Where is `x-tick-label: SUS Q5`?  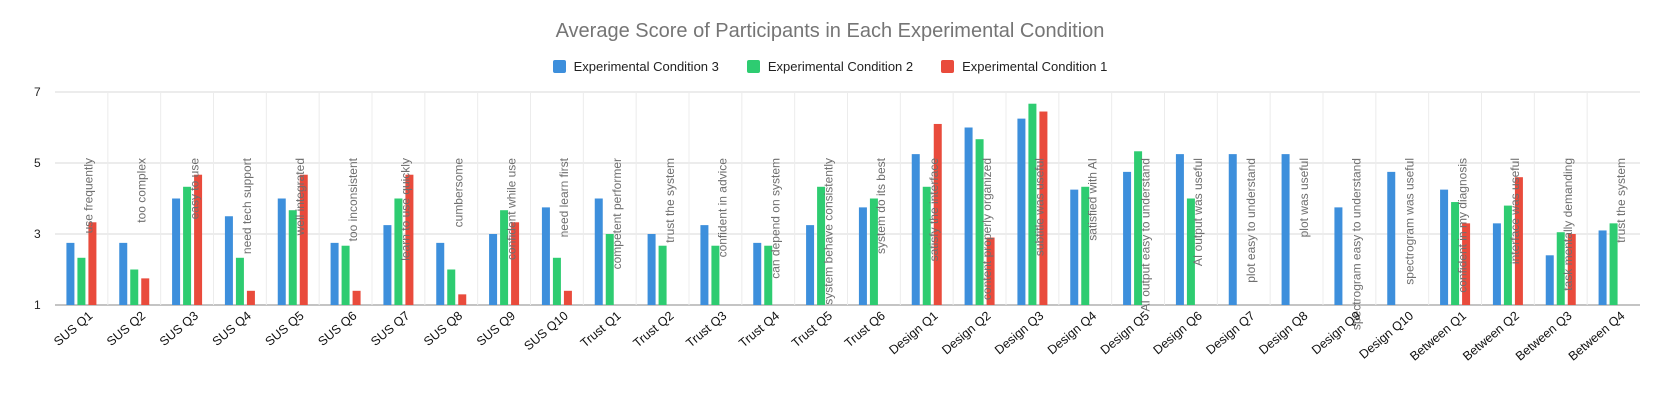 x-tick-label: SUS Q5 is located at coordinates (285, 329).